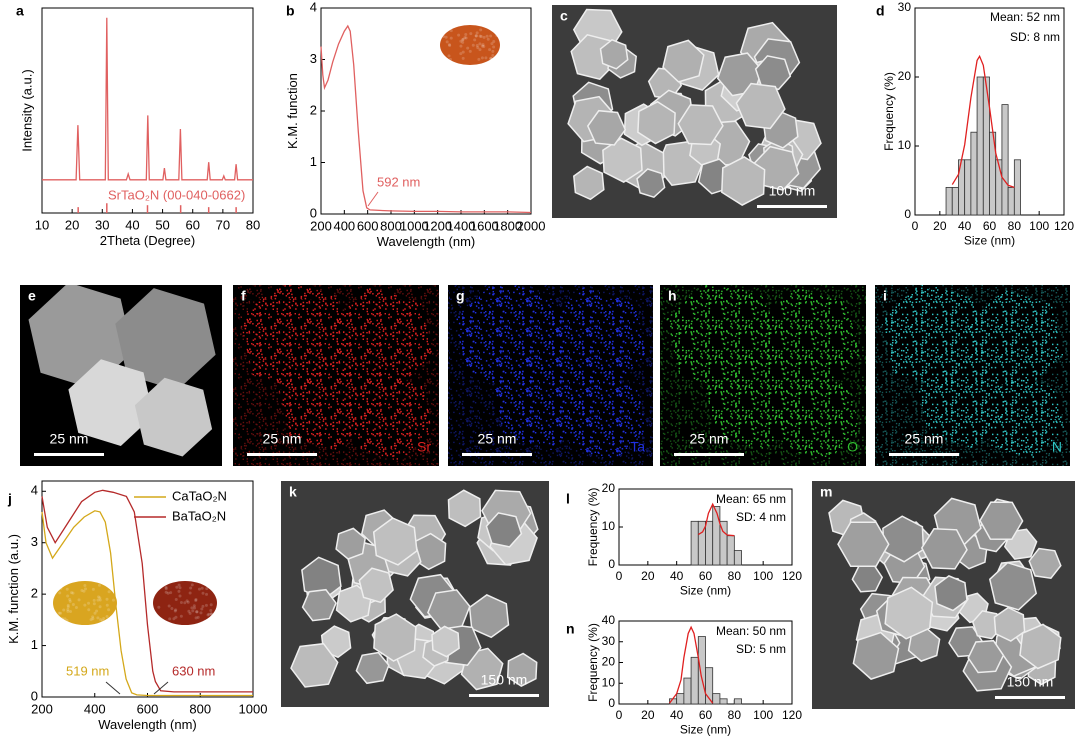 This screenshot has height=751, width=1080. What do you see at coordinates (609, 526) in the screenshot?
I see `y-tick-label: 10` at bounding box center [609, 526].